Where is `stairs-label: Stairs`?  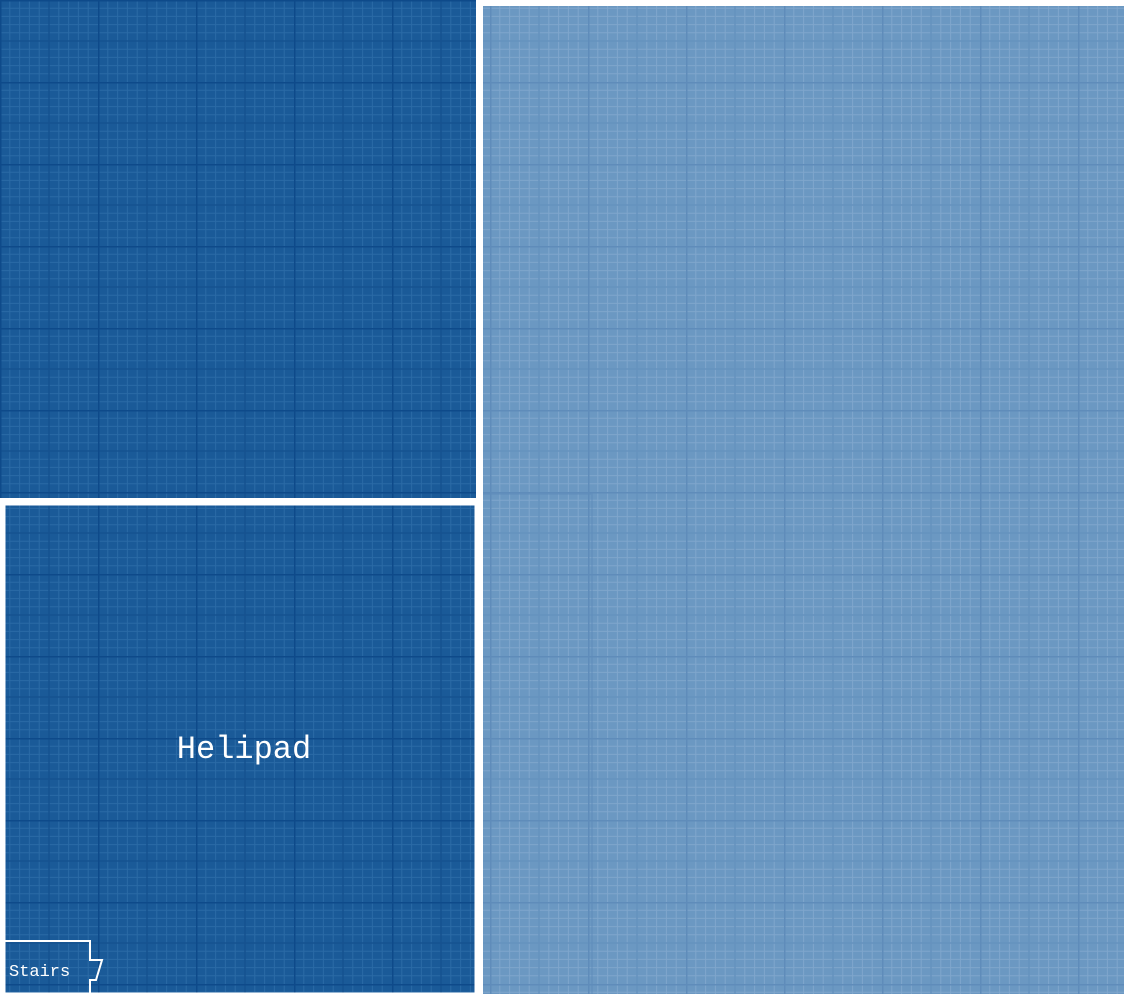
stairs-label: Stairs is located at coordinates (39, 972).